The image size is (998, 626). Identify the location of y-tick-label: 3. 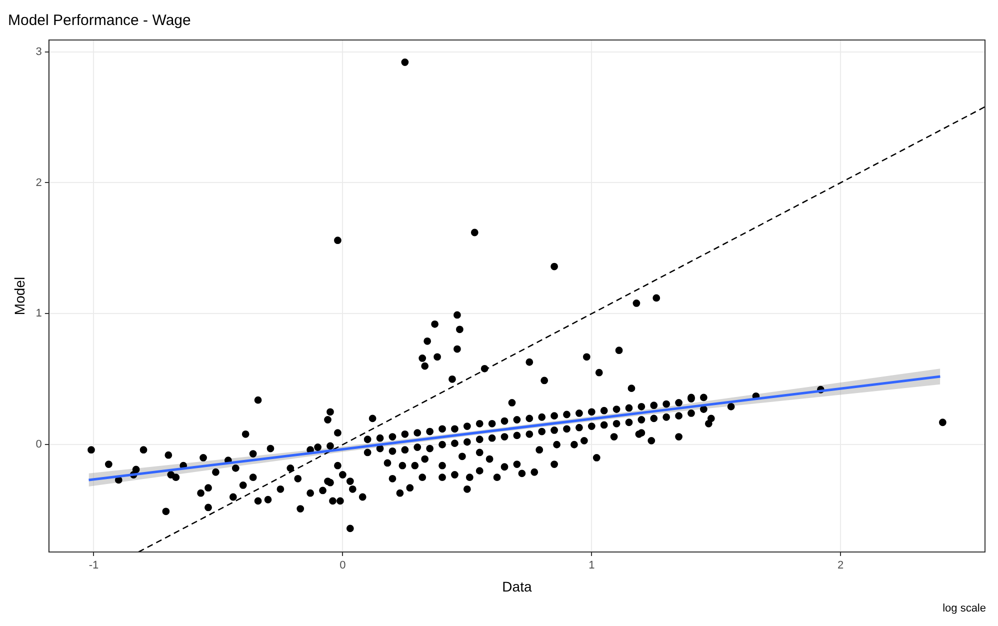
(39, 52).